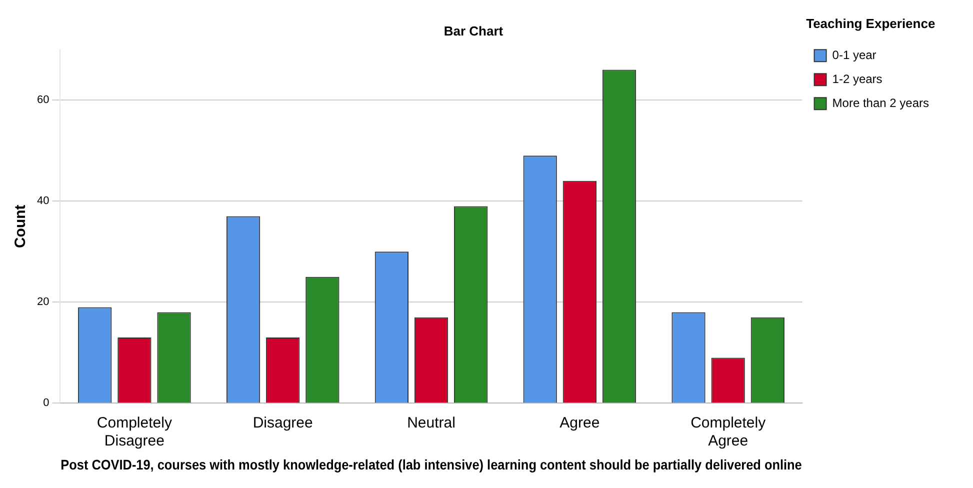 The image size is (973, 488). What do you see at coordinates (46, 403) in the screenshot?
I see `y-tick-label: 0` at bounding box center [46, 403].